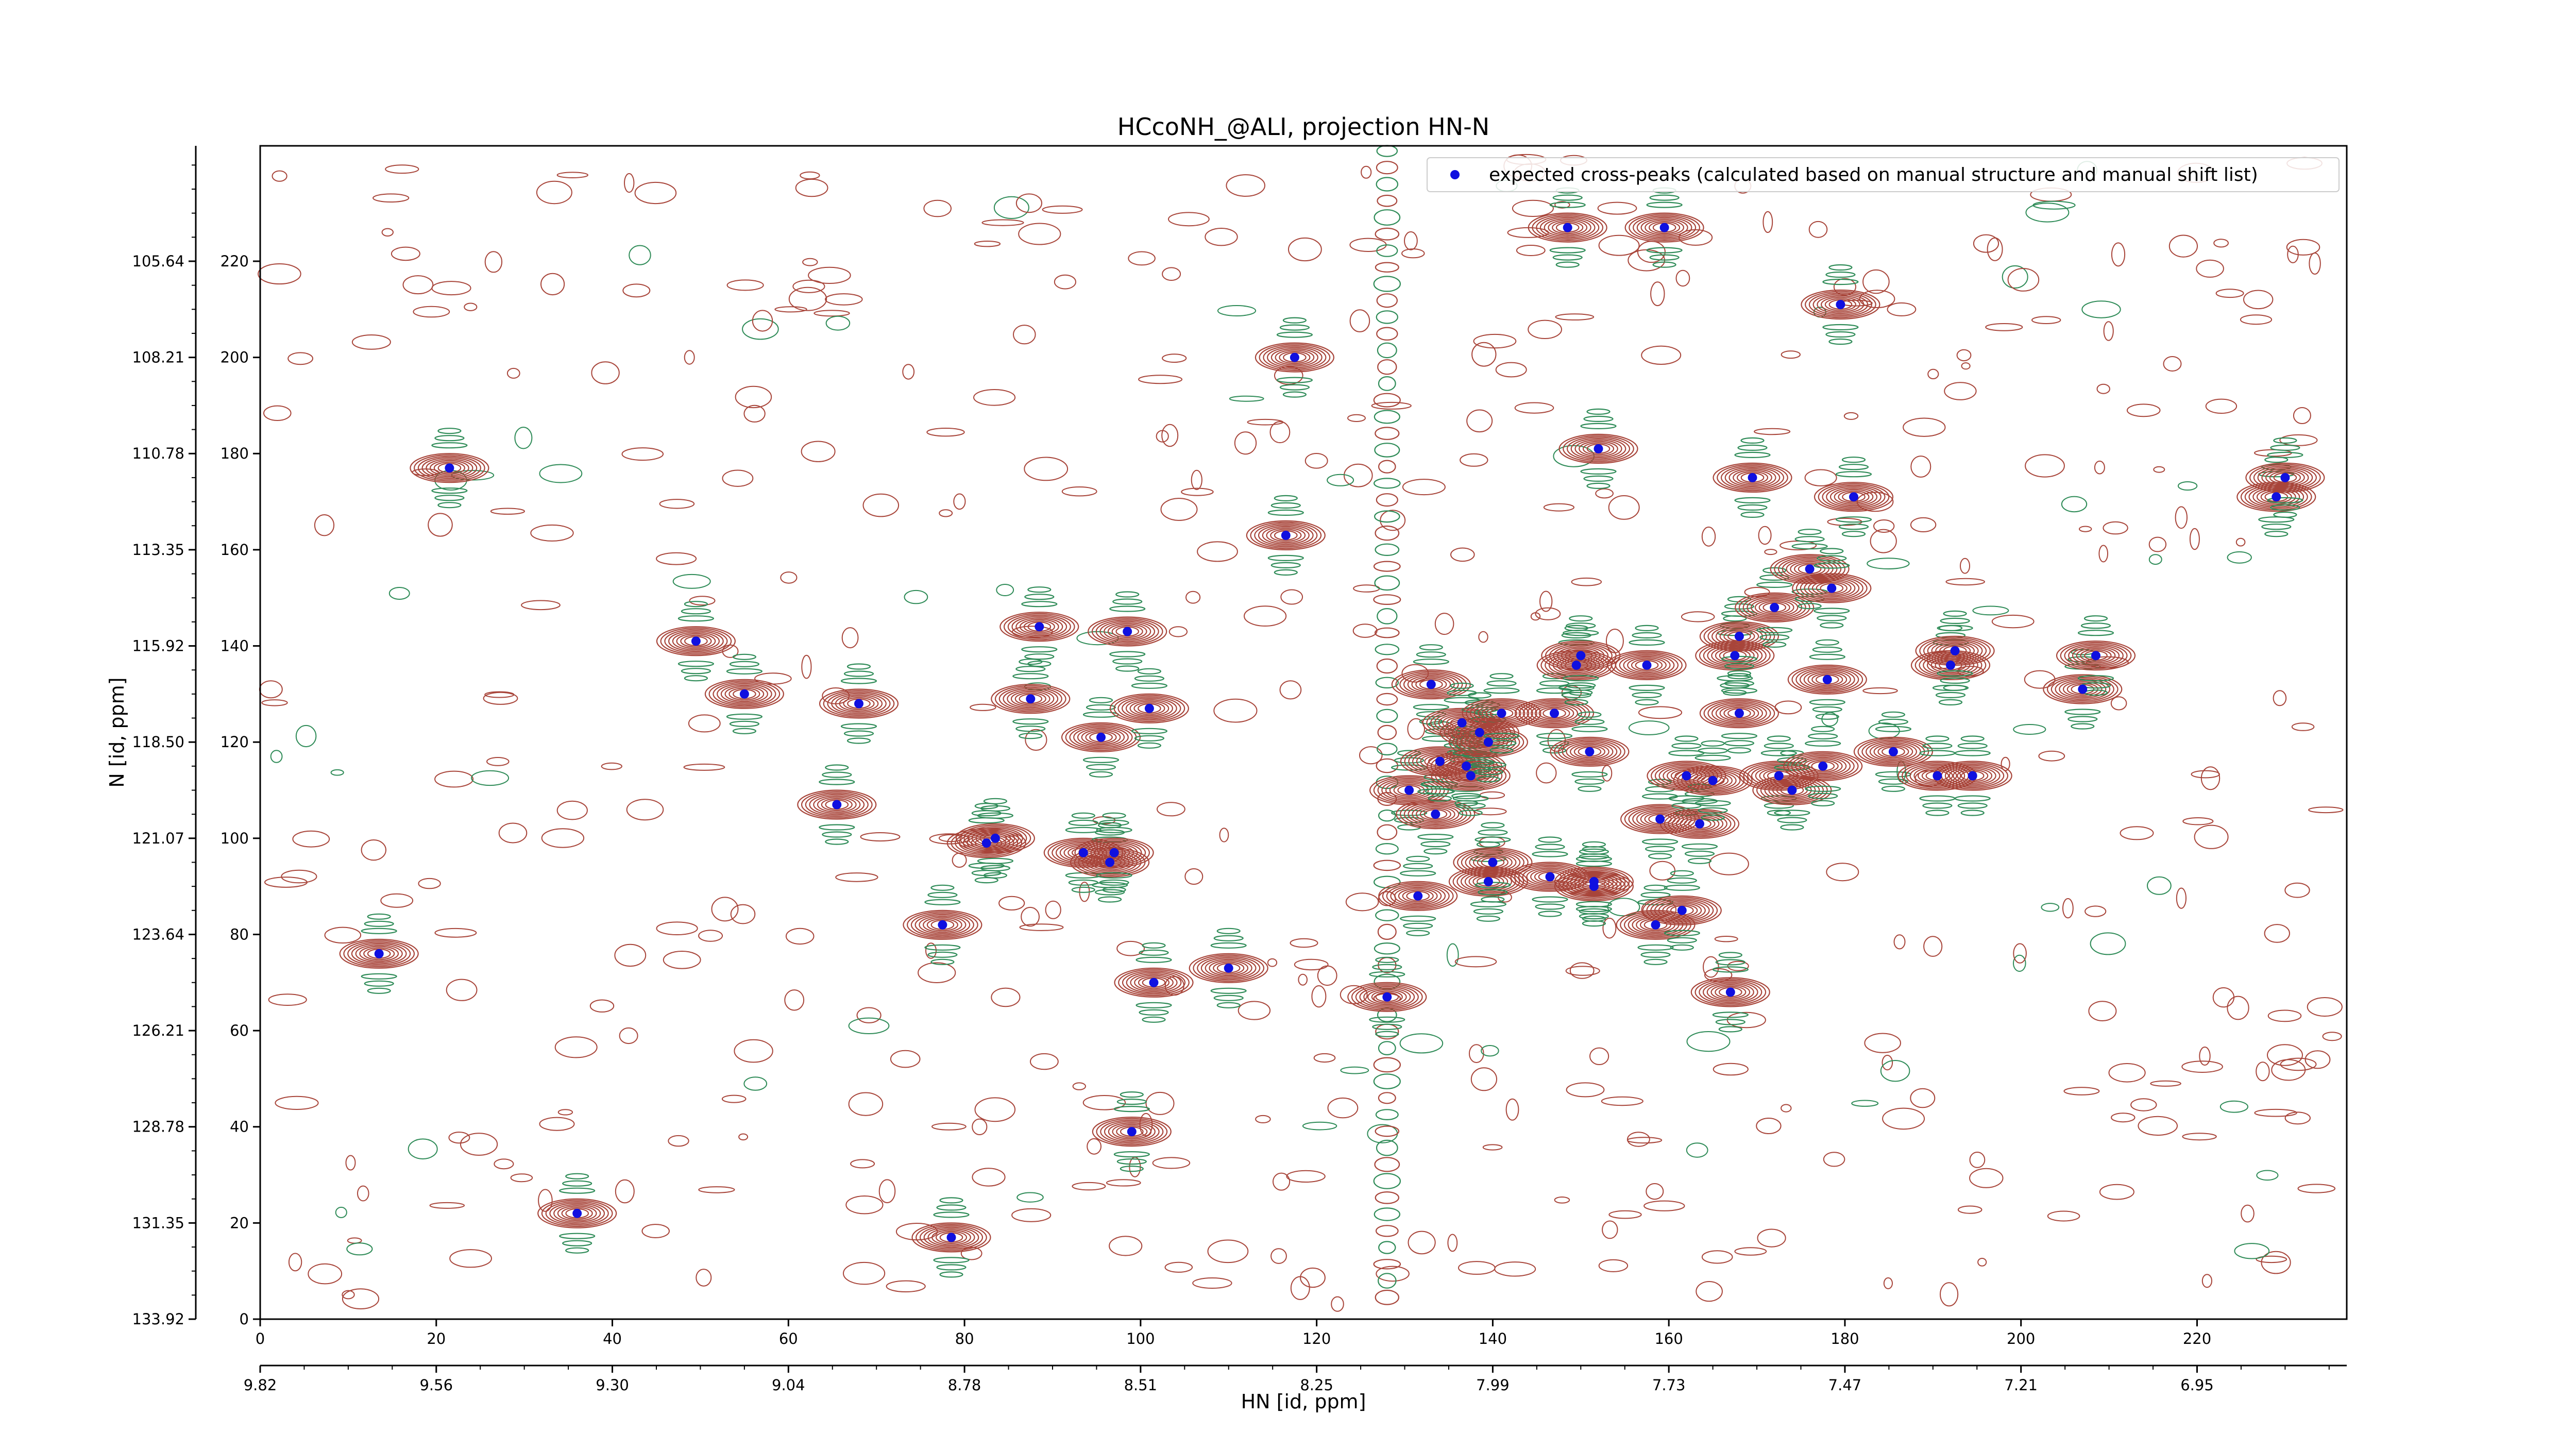 The height and width of the screenshot is (1449, 2576). What do you see at coordinates (235, 838) in the screenshot?
I see `y-index-tick-label: 100` at bounding box center [235, 838].